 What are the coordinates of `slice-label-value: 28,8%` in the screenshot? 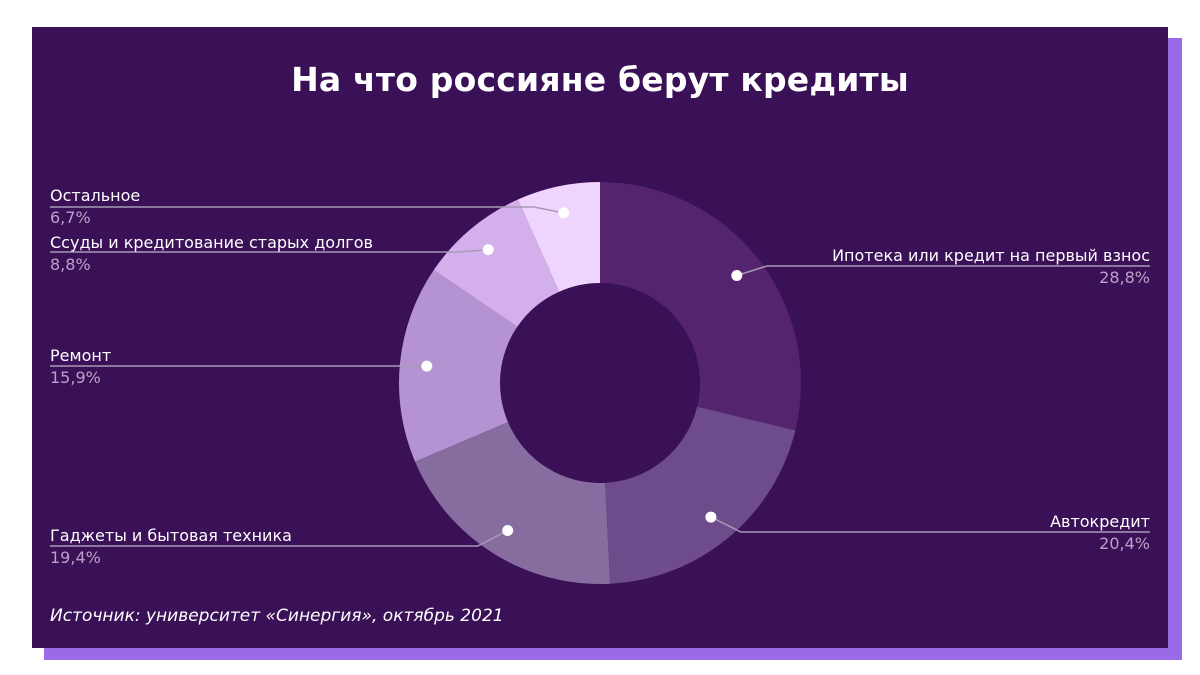 It's located at (1124, 277).